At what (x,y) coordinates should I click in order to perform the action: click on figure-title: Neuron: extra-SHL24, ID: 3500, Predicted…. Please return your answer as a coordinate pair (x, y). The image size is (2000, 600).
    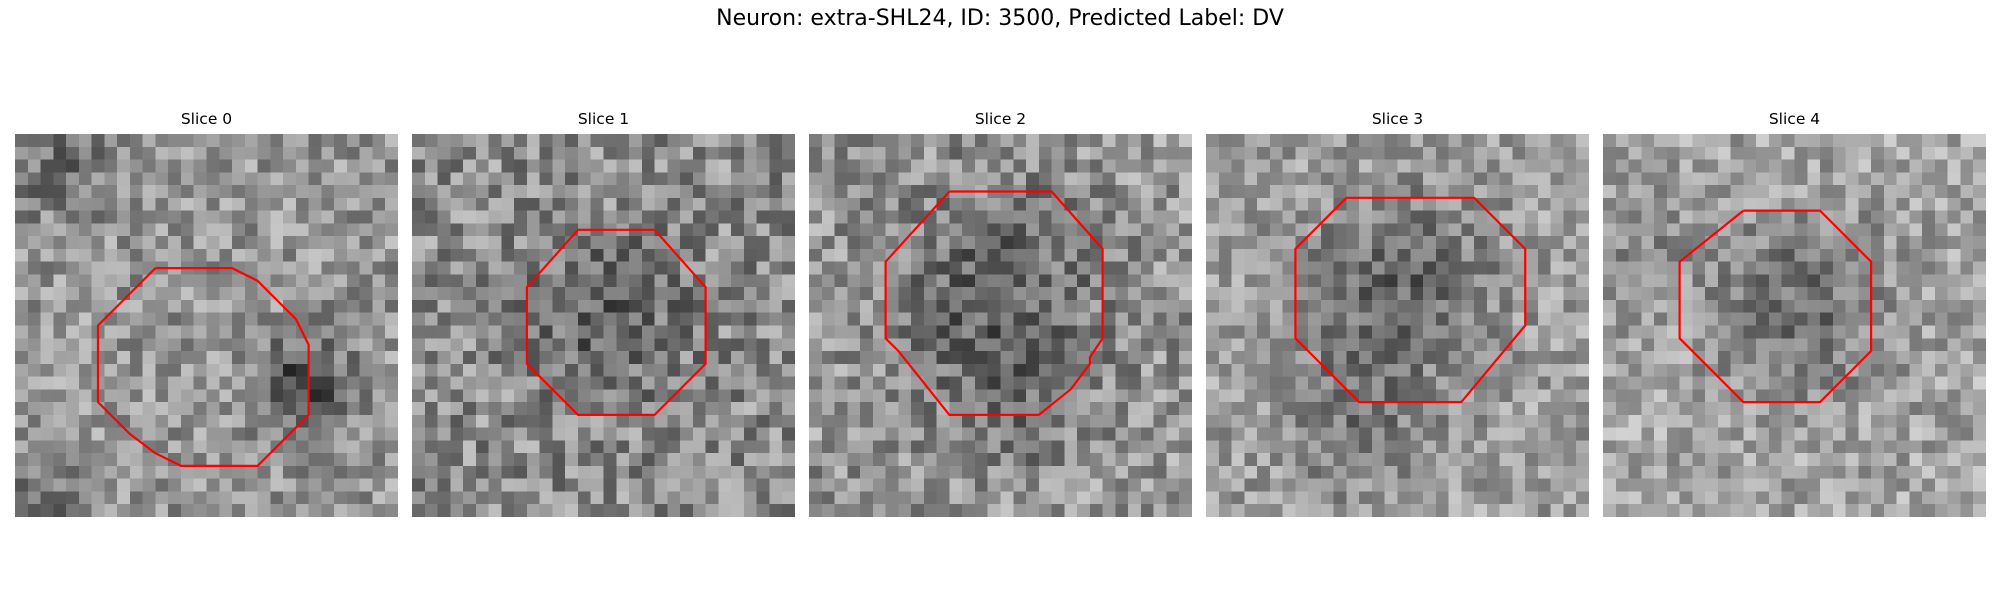
    Looking at the image, I should click on (1000, 18).